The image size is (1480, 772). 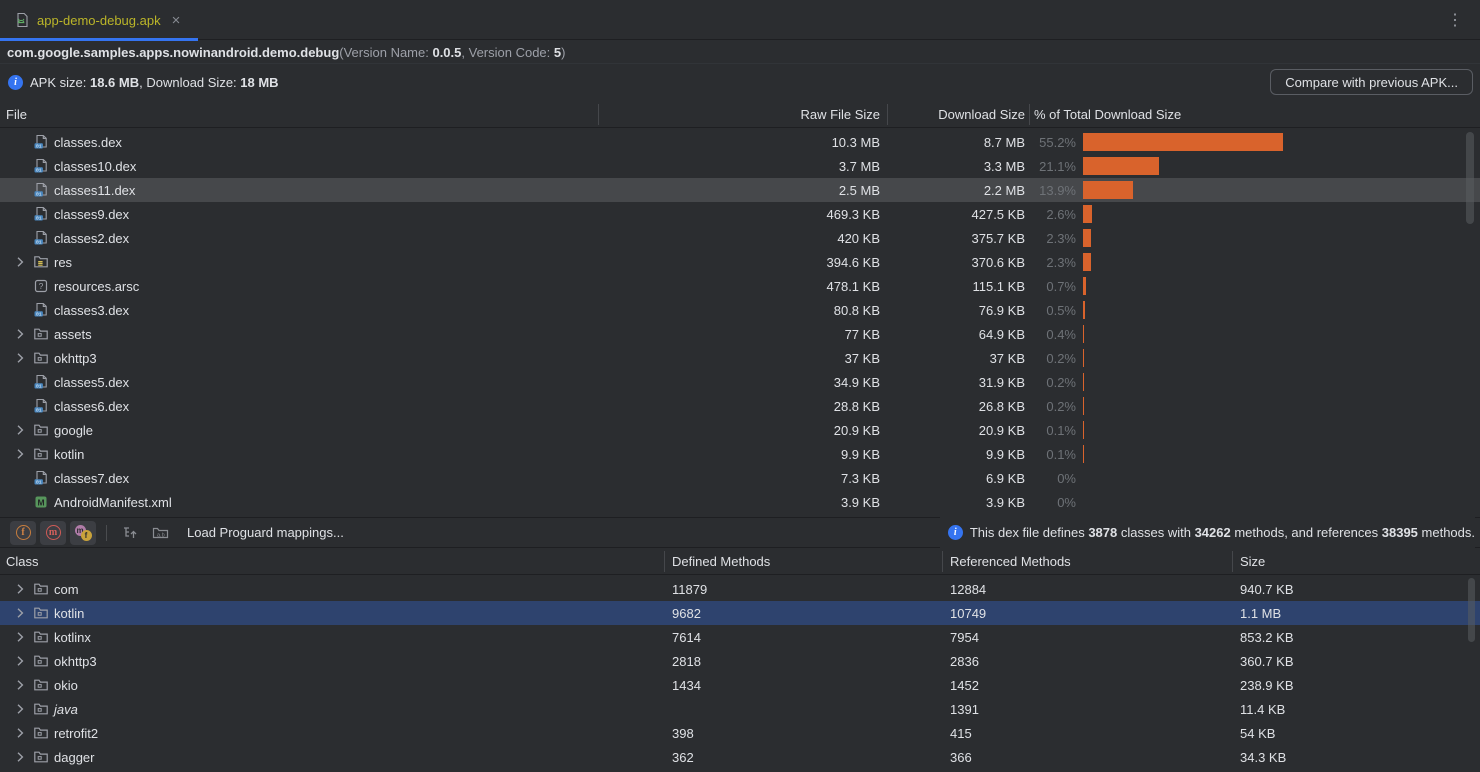 What do you see at coordinates (860, 454) in the screenshot?
I see `raw-file-size: 9.9 KB` at bounding box center [860, 454].